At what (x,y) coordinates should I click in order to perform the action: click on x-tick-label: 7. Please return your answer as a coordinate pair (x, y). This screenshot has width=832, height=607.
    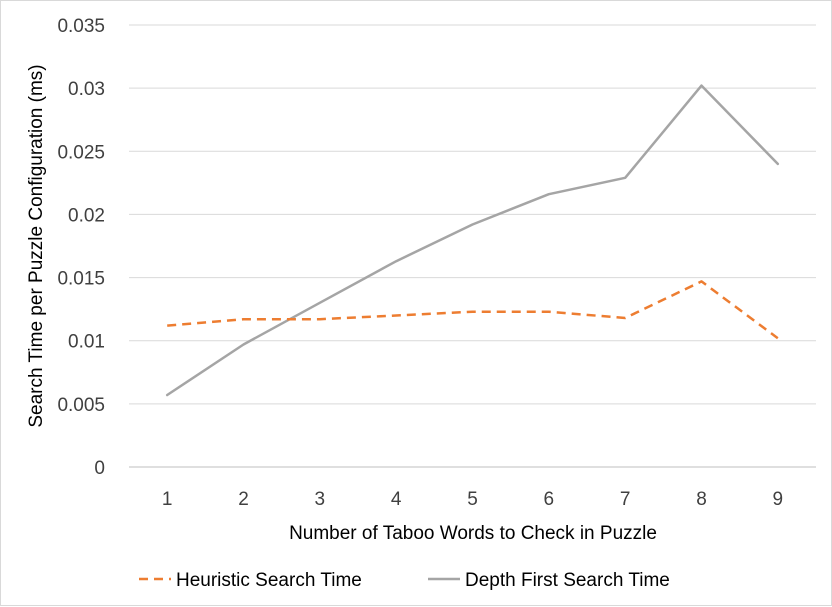
    Looking at the image, I should click on (625, 499).